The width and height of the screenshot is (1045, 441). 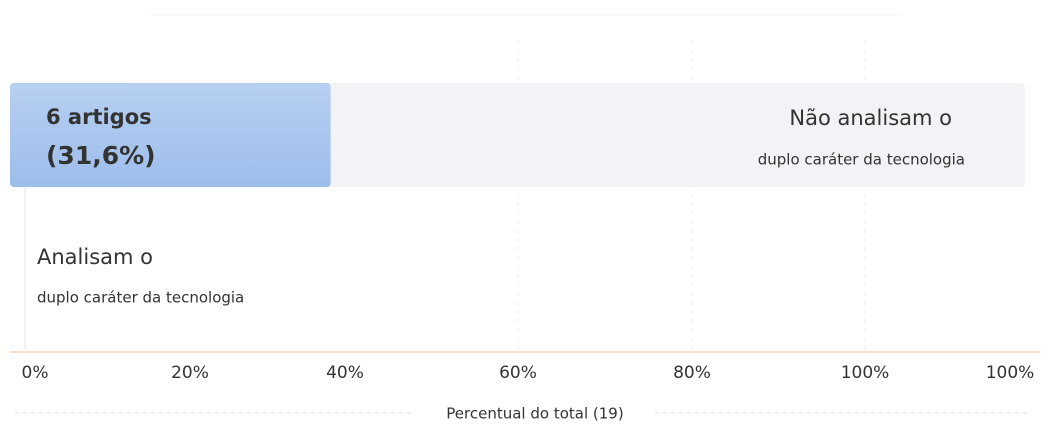 What do you see at coordinates (35, 373) in the screenshot?
I see `x-tick-label: 0%` at bounding box center [35, 373].